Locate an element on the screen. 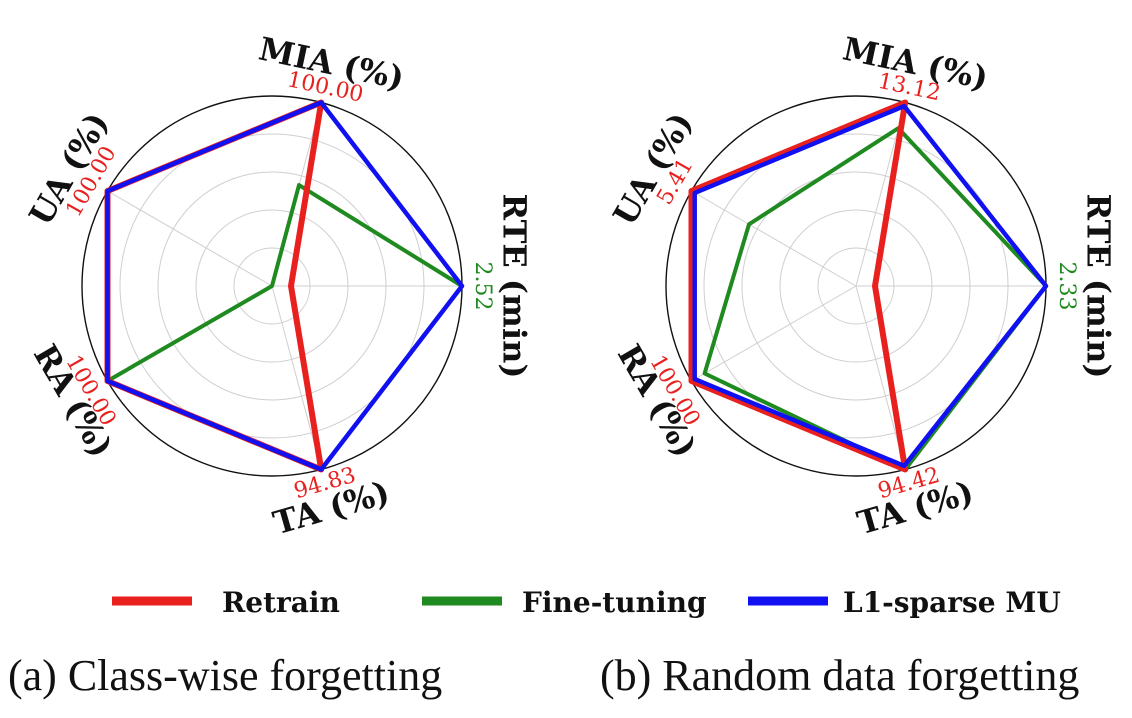 Image resolution: width=1132 pixels, height=718 pixels. legend: Retrain Fine-tuning L1-sparse MU is located at coordinates (586, 602).